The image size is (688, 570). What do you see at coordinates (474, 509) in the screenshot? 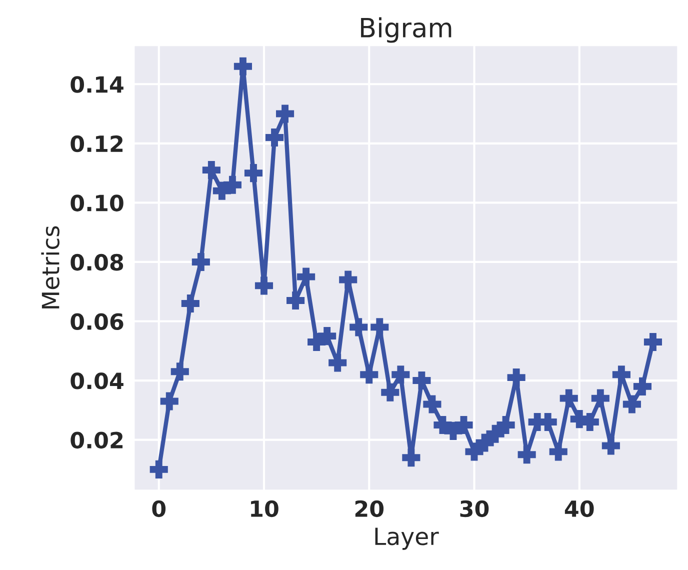
I see `x-tick-label: 30` at bounding box center [474, 509].